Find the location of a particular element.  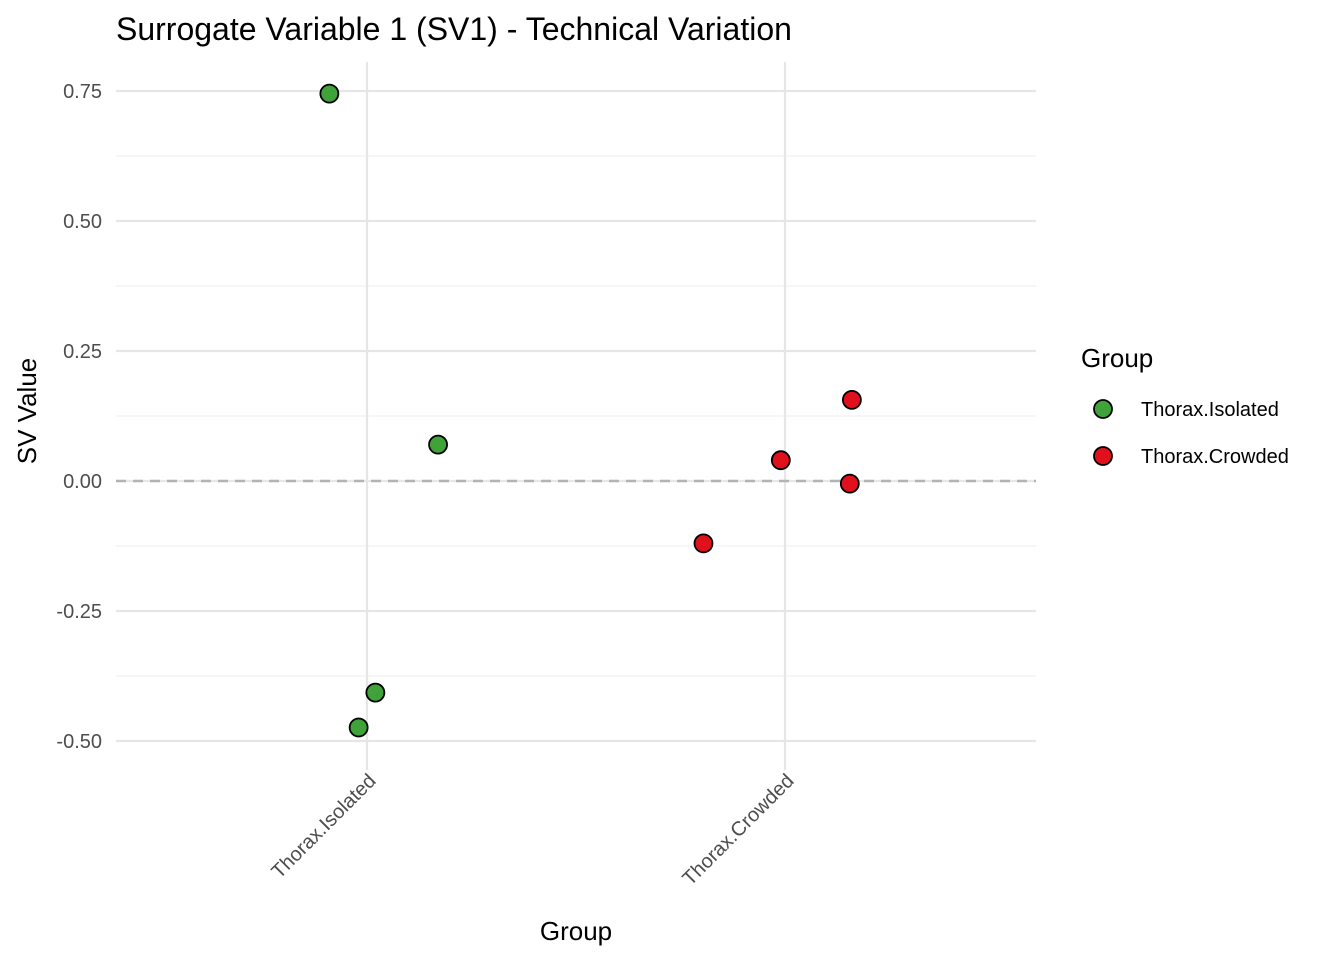

legend-label: Thorax.Isolated is located at coordinates (1210, 410).